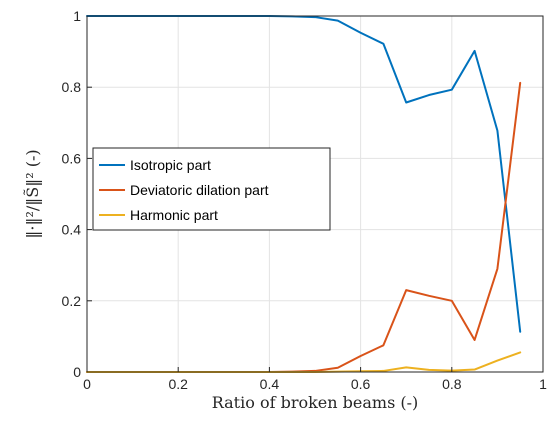 The image size is (547, 426). I want to click on x-tick-label: 0.6, so click(361, 384).